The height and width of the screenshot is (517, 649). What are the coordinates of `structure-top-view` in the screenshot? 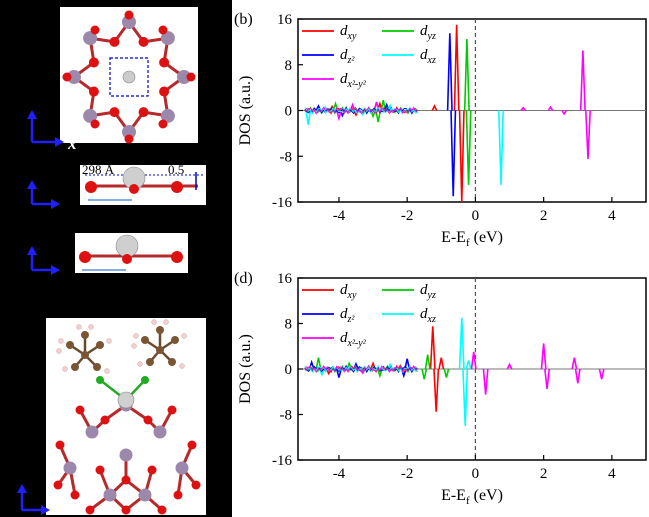 It's located at (129, 75).